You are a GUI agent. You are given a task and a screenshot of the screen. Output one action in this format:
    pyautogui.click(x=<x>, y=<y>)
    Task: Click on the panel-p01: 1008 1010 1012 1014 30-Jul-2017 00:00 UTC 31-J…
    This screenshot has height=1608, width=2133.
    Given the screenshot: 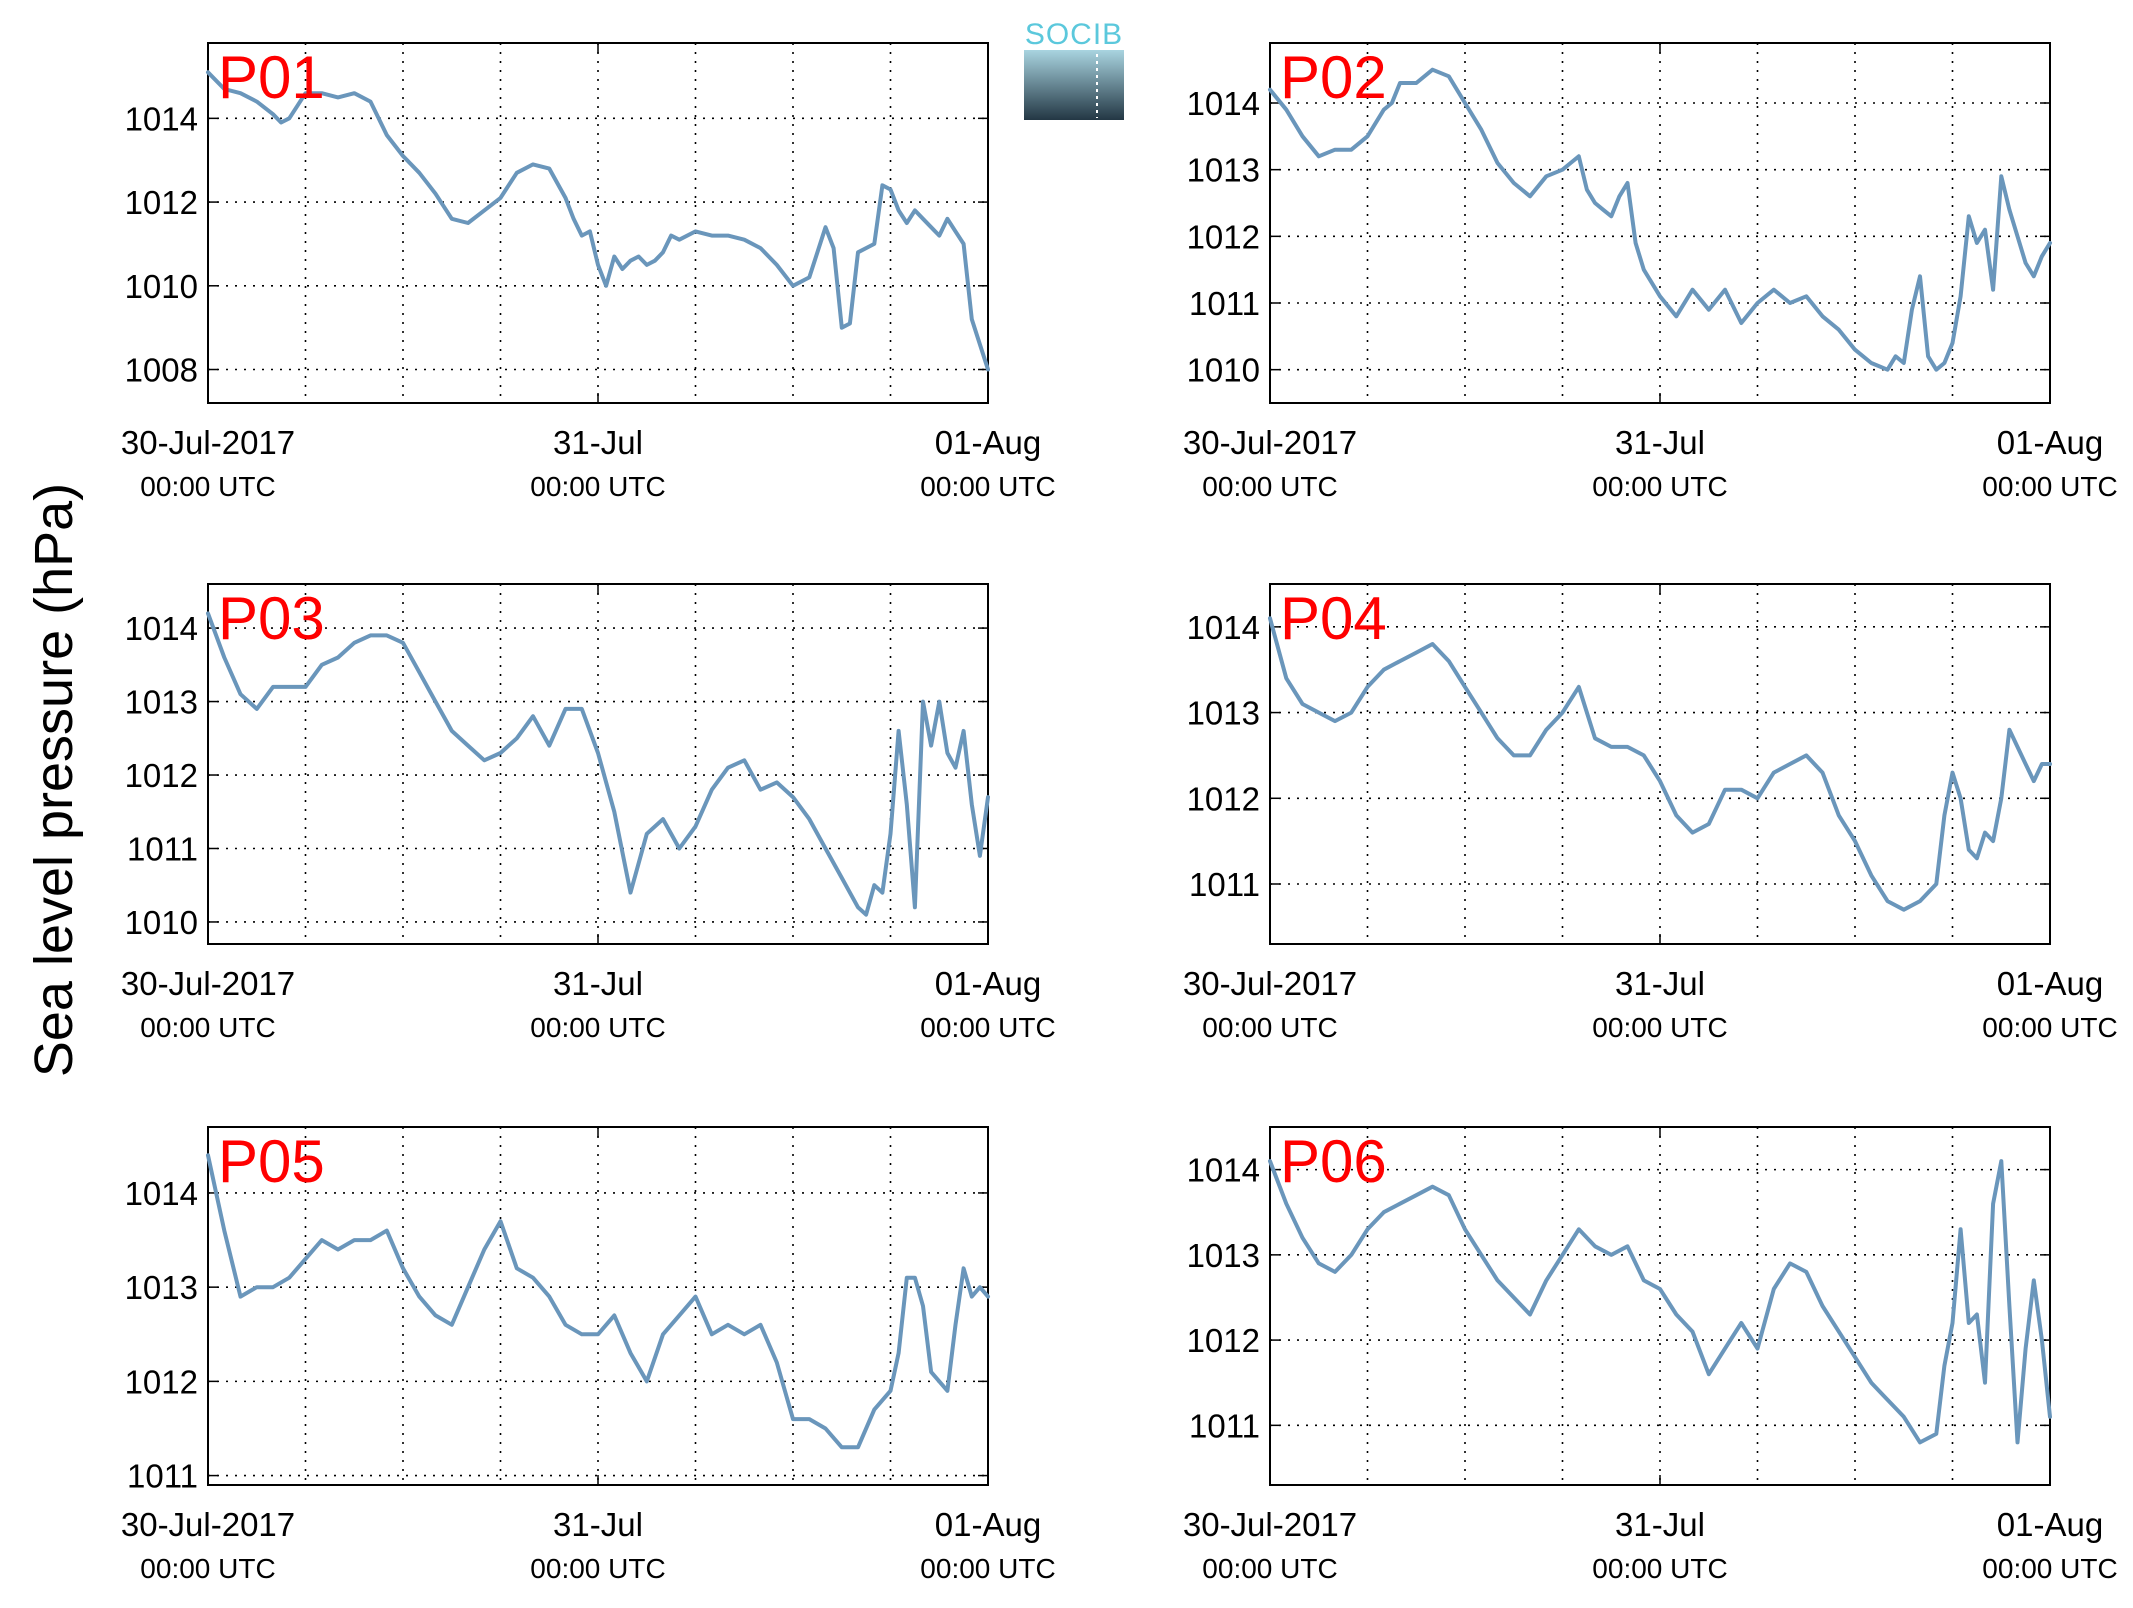 What is the action you would take?
    pyautogui.click(x=588, y=272)
    